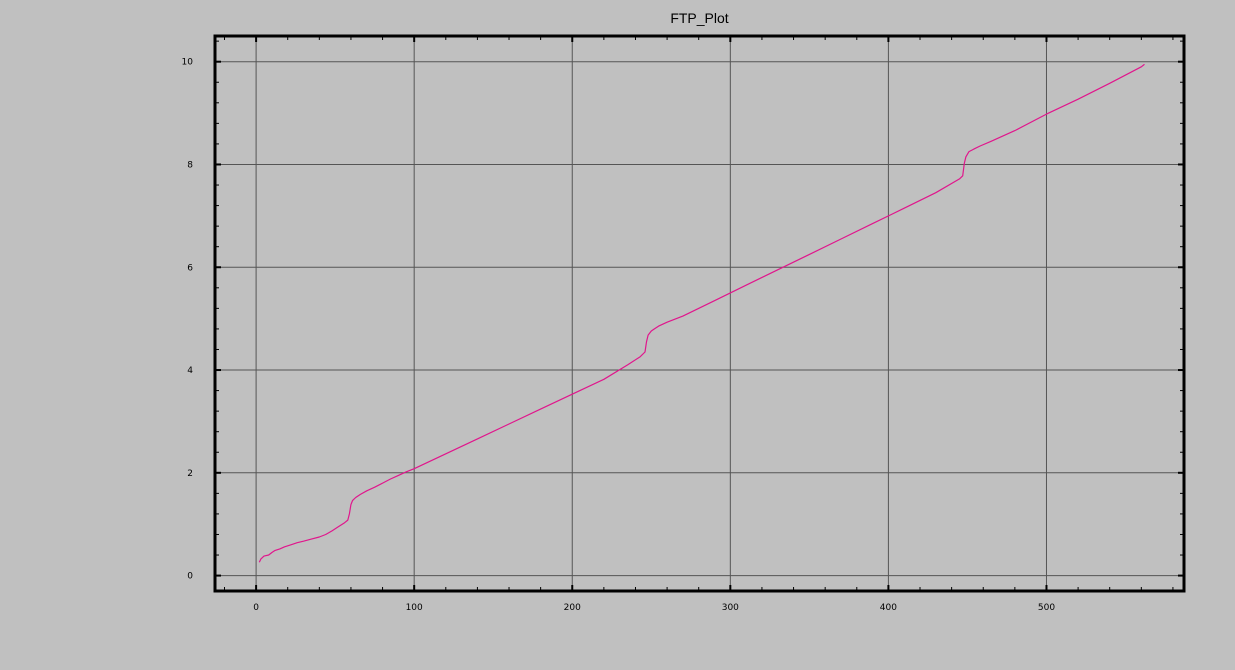 Image resolution: width=1235 pixels, height=670 pixels. What do you see at coordinates (188, 320) in the screenshot?
I see `y-axis-tick-labels: 0 2 4 6 8 10` at bounding box center [188, 320].